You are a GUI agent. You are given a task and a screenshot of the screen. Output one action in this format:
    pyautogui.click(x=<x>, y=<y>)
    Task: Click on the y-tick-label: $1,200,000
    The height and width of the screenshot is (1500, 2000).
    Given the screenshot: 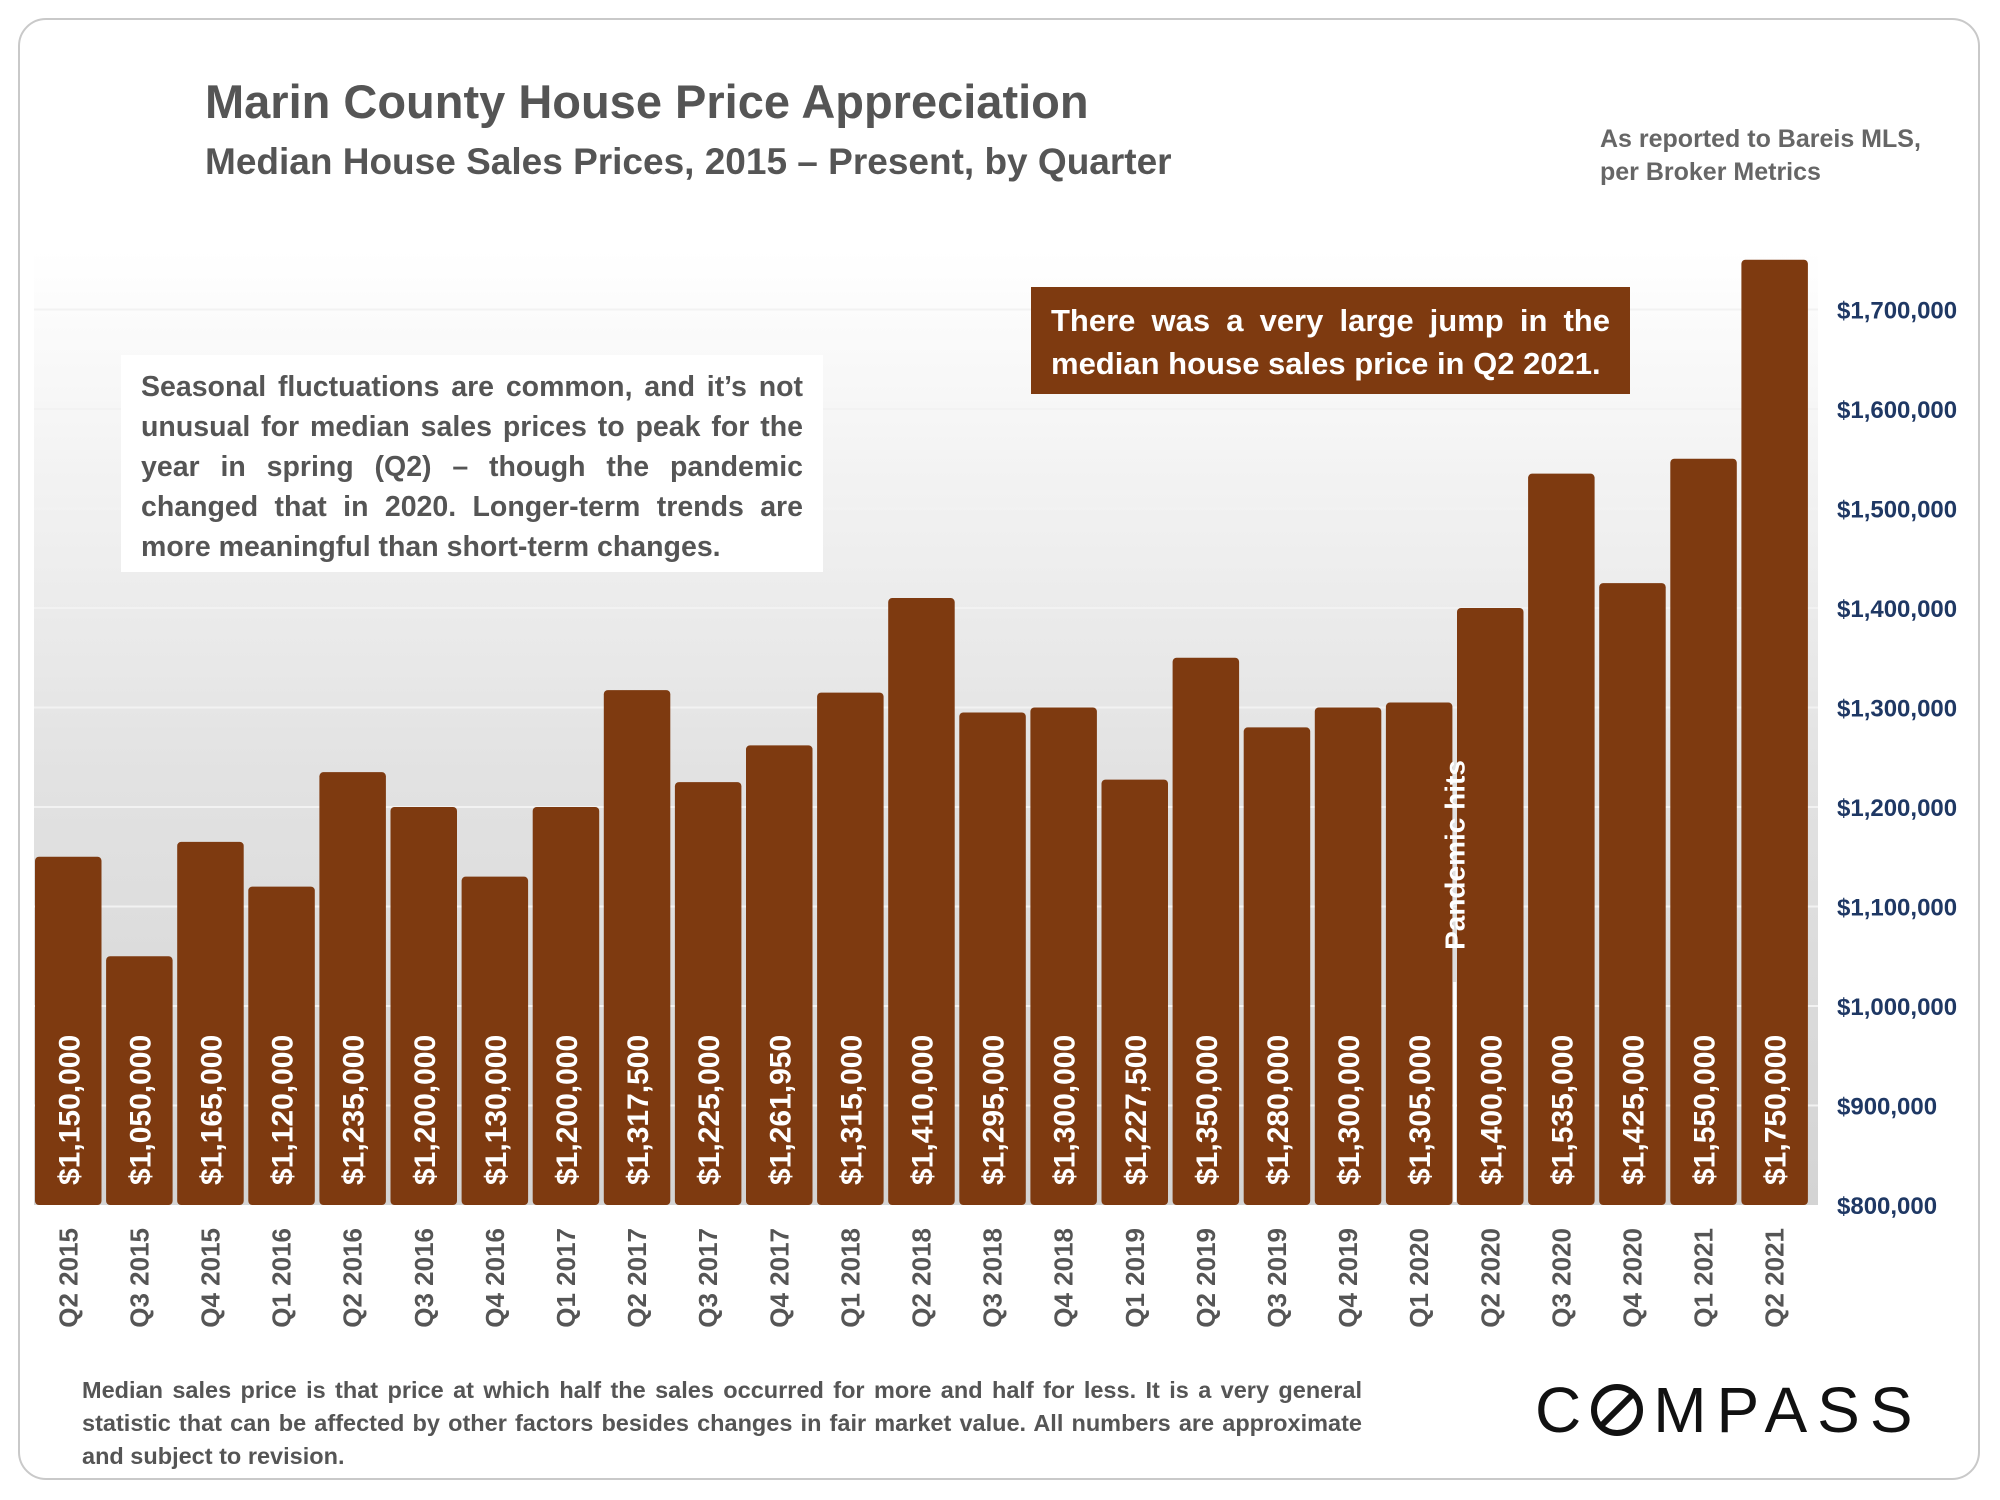 What is the action you would take?
    pyautogui.click(x=1897, y=808)
    